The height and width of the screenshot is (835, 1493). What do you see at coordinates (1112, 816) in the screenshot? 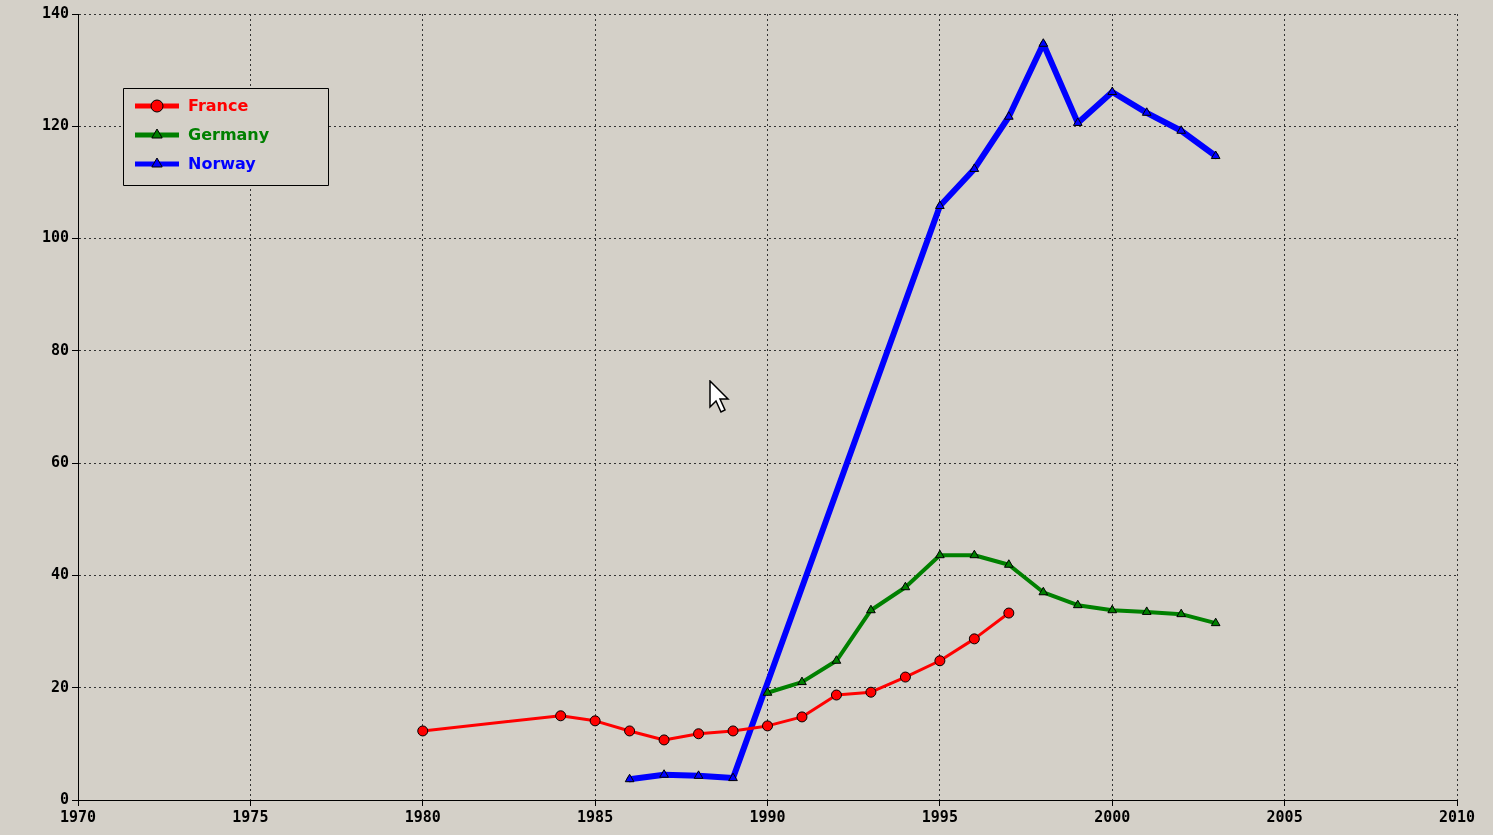
I see `x-tick-label: 2000` at bounding box center [1112, 816].